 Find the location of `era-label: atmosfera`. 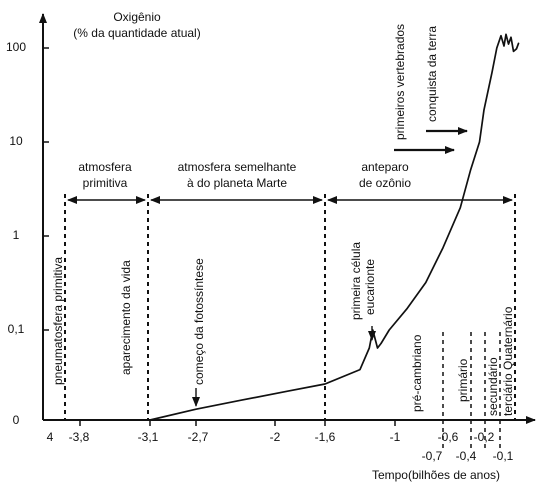

era-label: atmosfera is located at coordinates (105, 167).